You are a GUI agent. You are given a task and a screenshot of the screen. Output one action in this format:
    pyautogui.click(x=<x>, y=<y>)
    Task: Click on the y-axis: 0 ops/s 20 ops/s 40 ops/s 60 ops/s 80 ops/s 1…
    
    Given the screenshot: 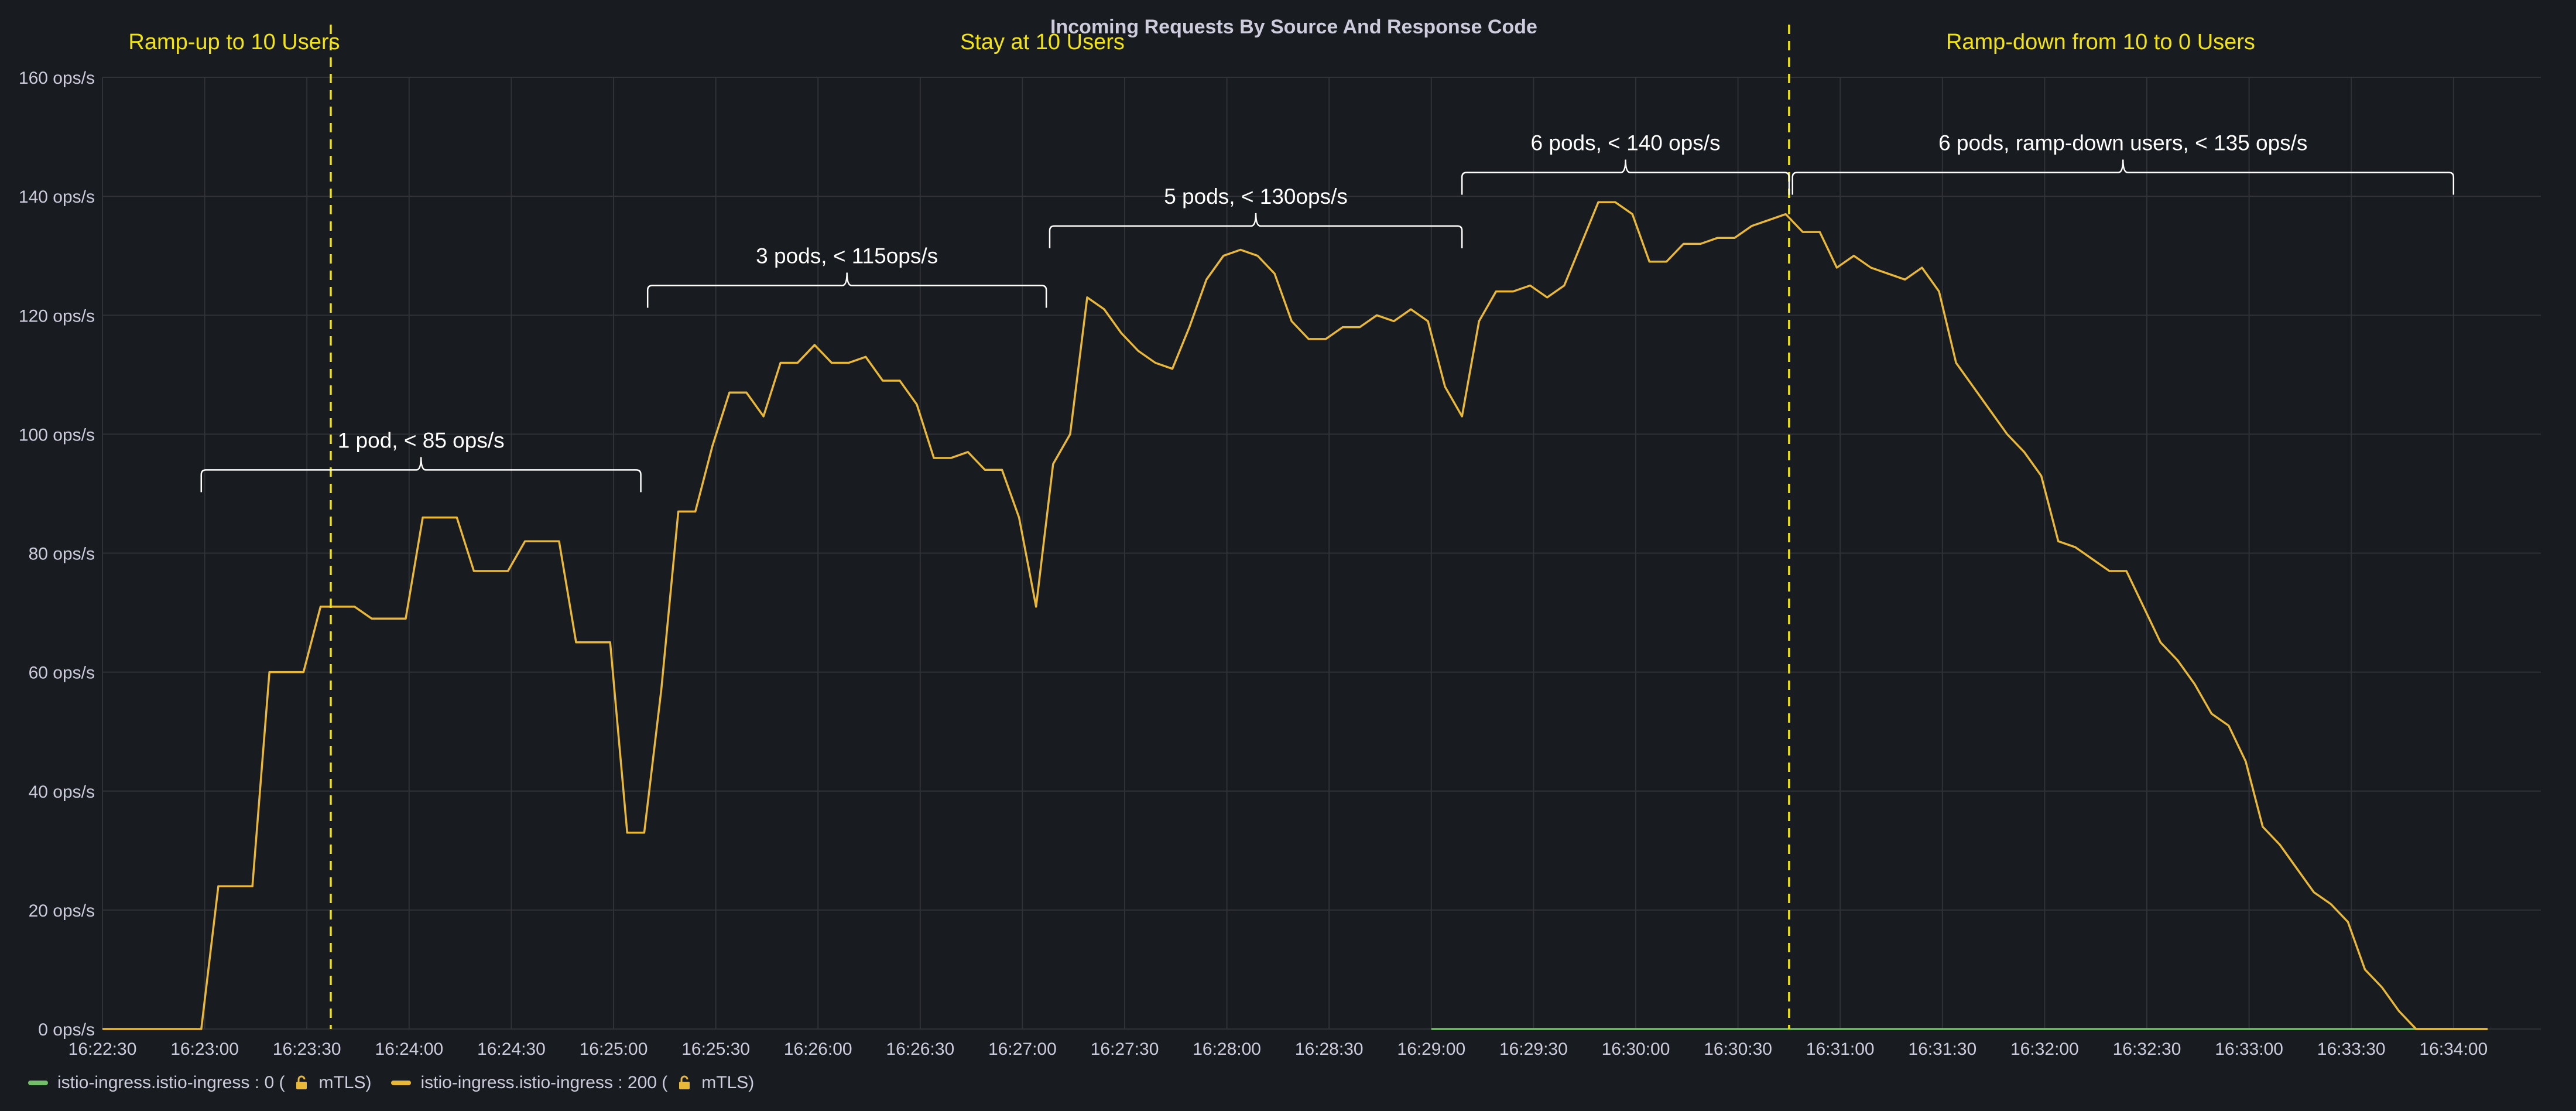 What is the action you would take?
    pyautogui.click(x=57, y=554)
    